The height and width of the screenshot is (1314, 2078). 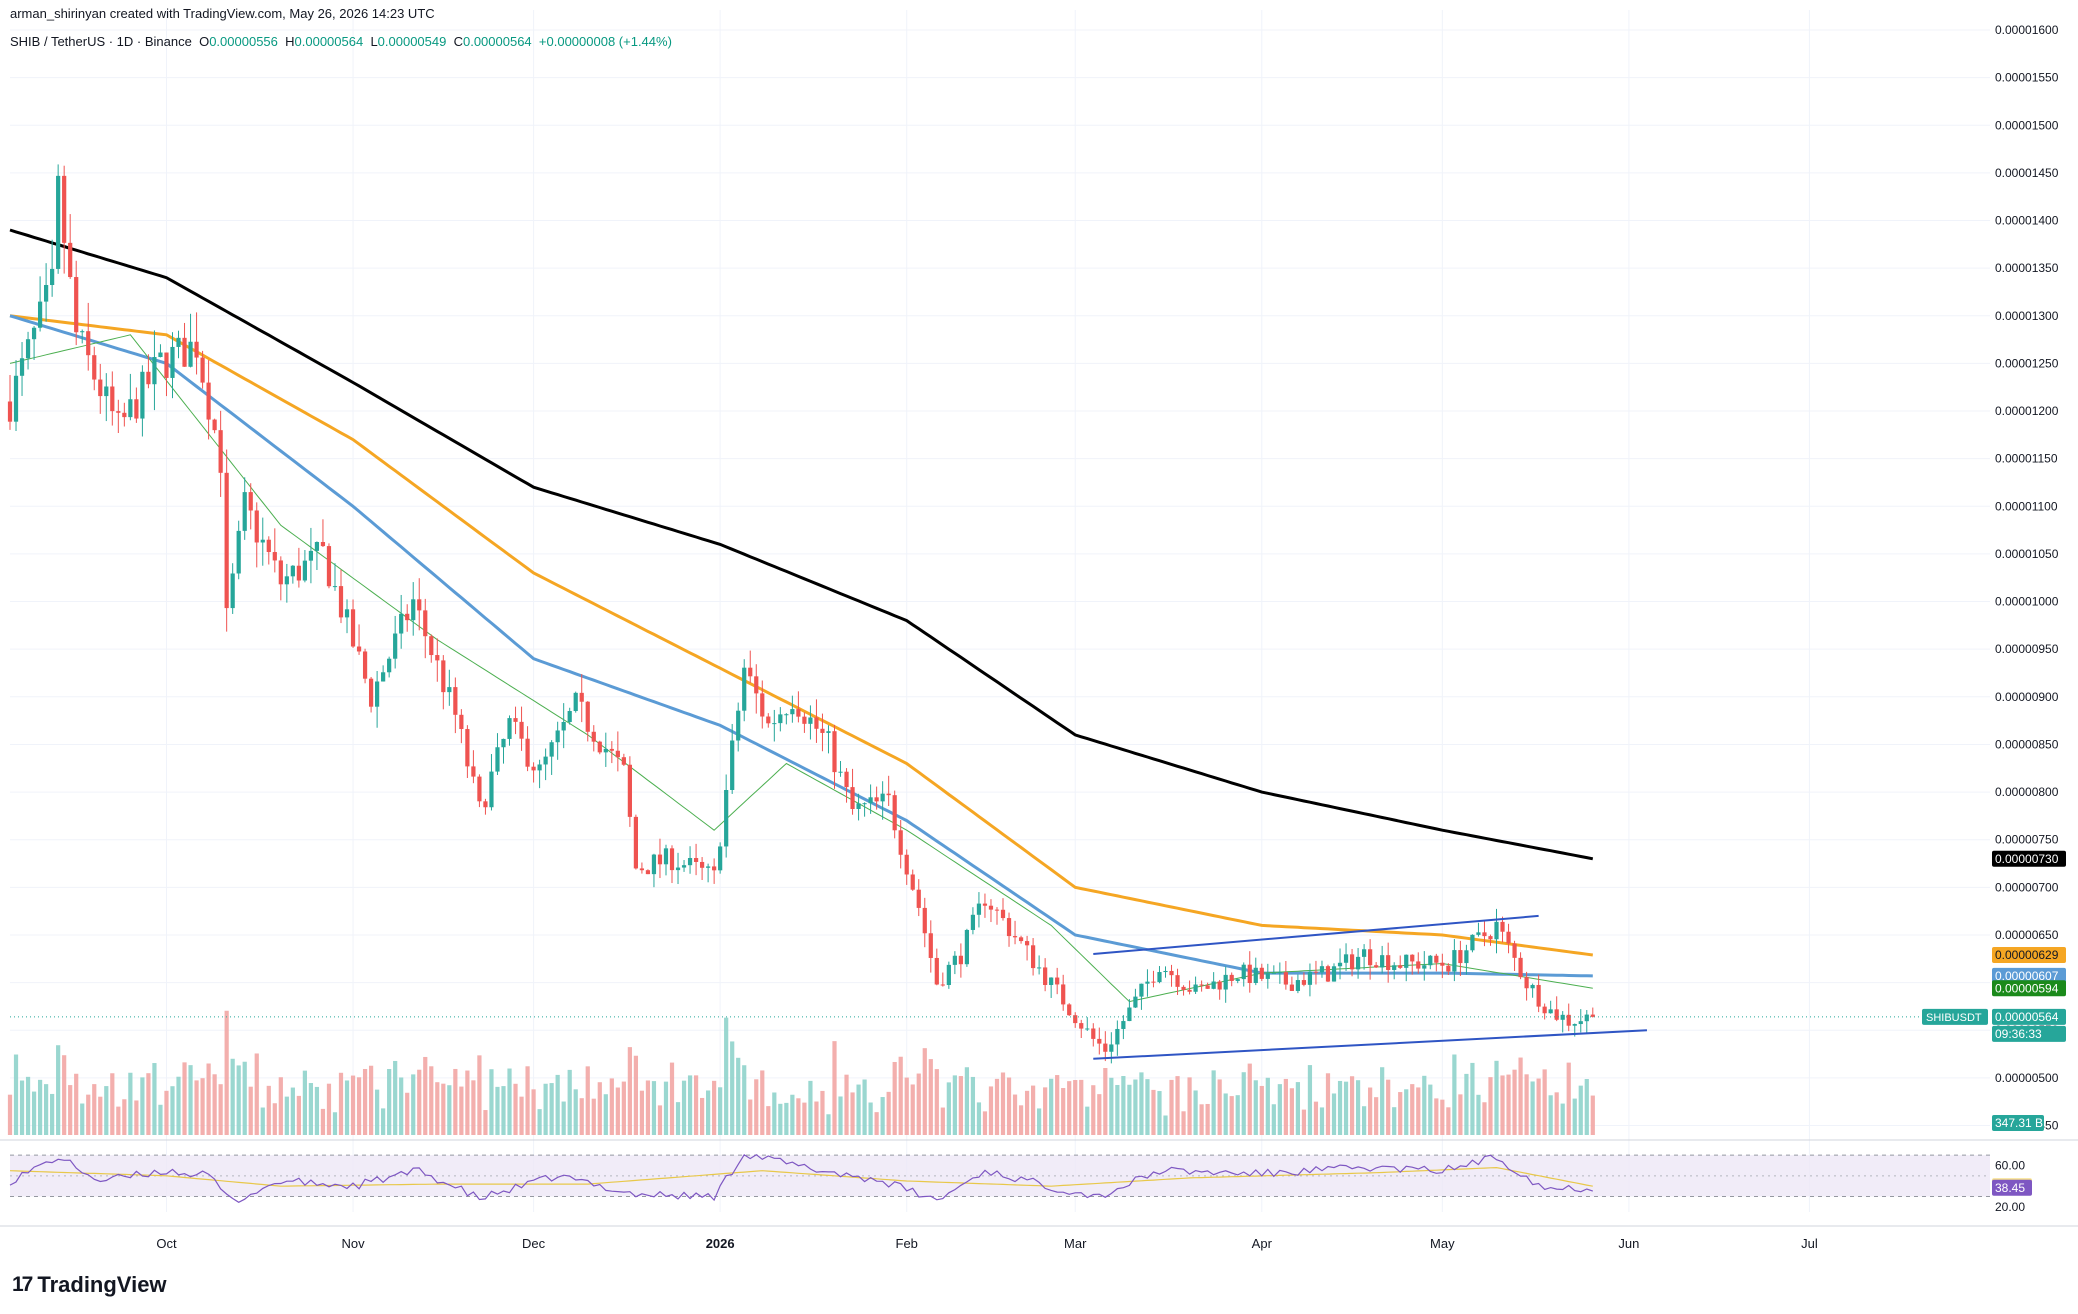 I want to click on price-tick-label: 0.00000850, so click(x=2027, y=744).